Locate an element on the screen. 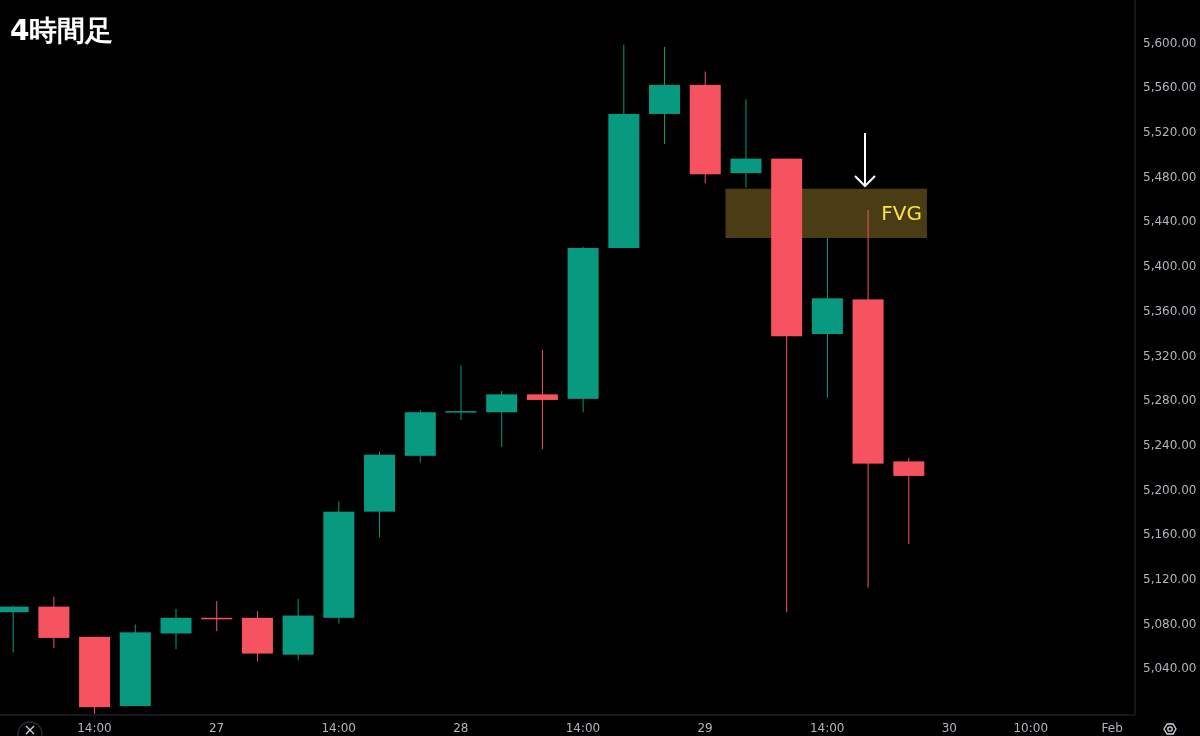 This screenshot has width=1200, height=736. x-tick-label: 27 is located at coordinates (216, 727).